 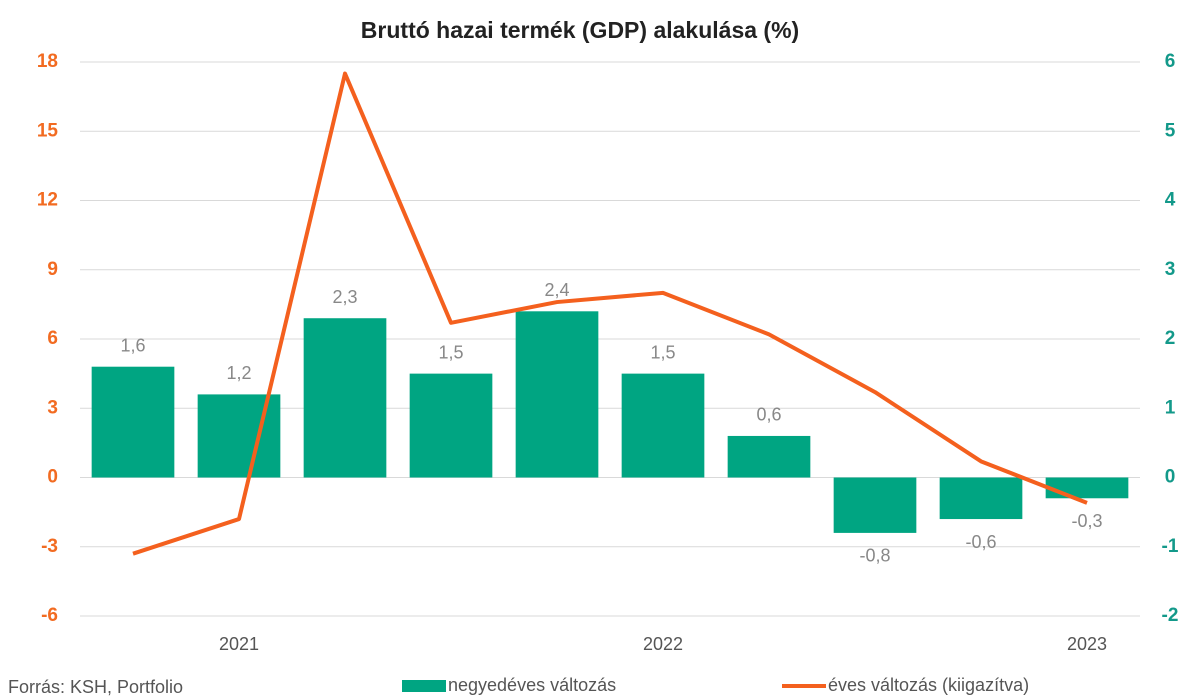 I want to click on y2-tick-label: 0, so click(x=1170, y=477).